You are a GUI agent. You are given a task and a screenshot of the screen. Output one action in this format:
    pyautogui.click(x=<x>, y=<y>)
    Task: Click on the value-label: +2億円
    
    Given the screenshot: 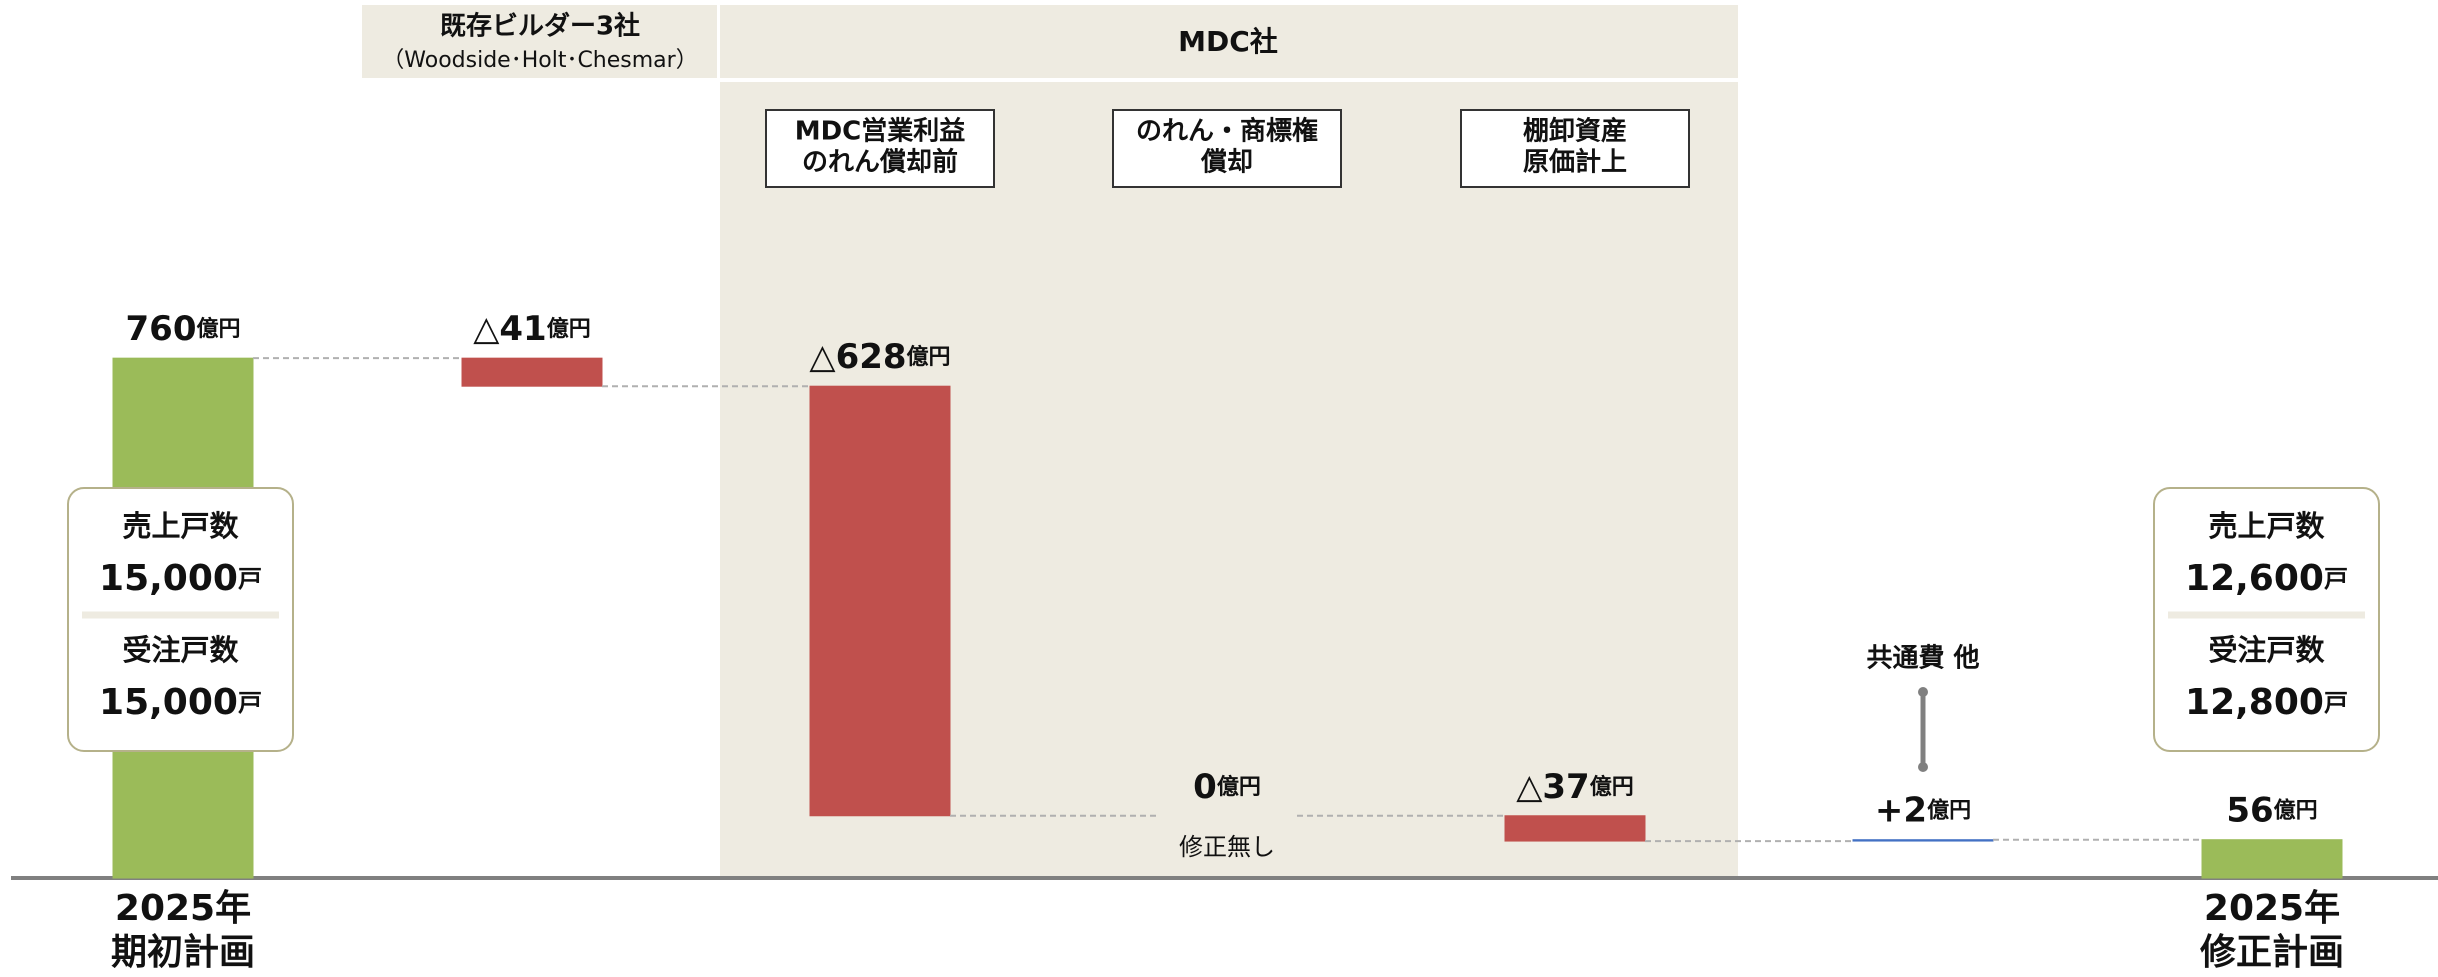 What is the action you would take?
    pyautogui.click(x=1923, y=810)
    